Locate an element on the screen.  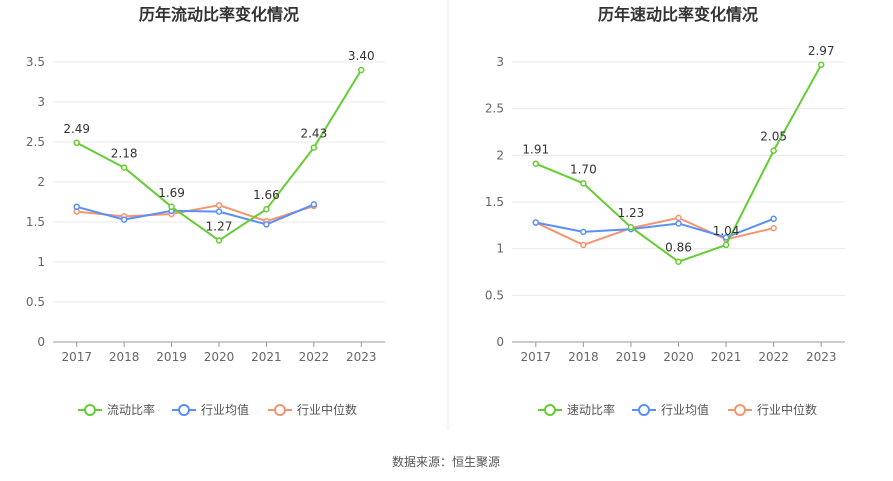
data-label: 1.04 is located at coordinates (726, 231).